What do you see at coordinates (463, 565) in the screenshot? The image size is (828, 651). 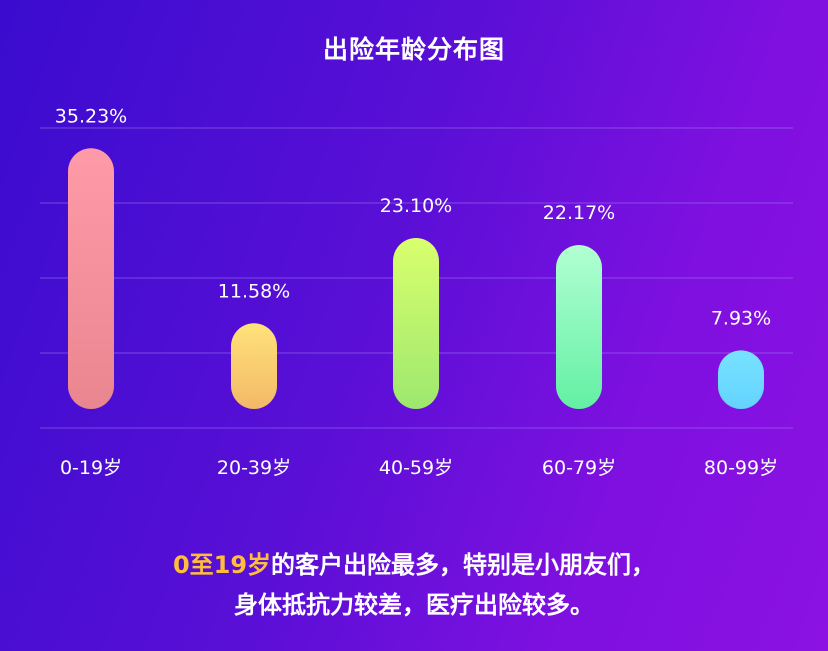 I see `caption-line-1-rest: 的客户出险最多，特别是小朋友们，` at bounding box center [463, 565].